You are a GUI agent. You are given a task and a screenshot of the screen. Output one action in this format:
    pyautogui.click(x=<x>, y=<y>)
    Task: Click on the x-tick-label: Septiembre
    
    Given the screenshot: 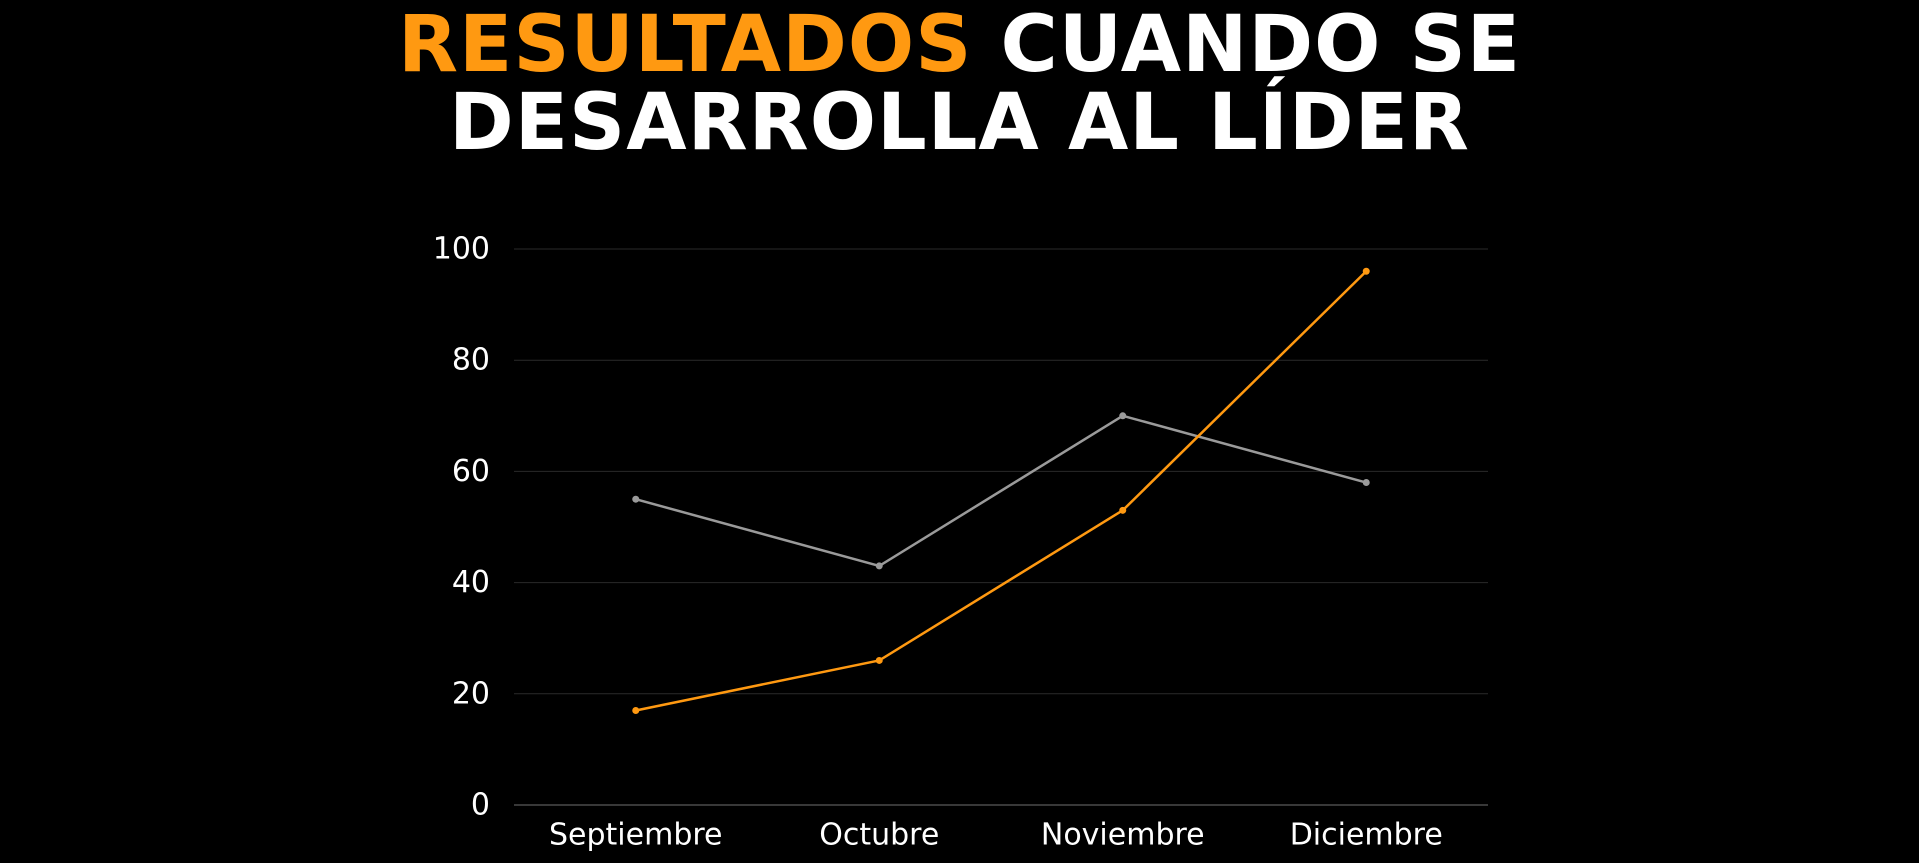 What is the action you would take?
    pyautogui.click(x=636, y=835)
    